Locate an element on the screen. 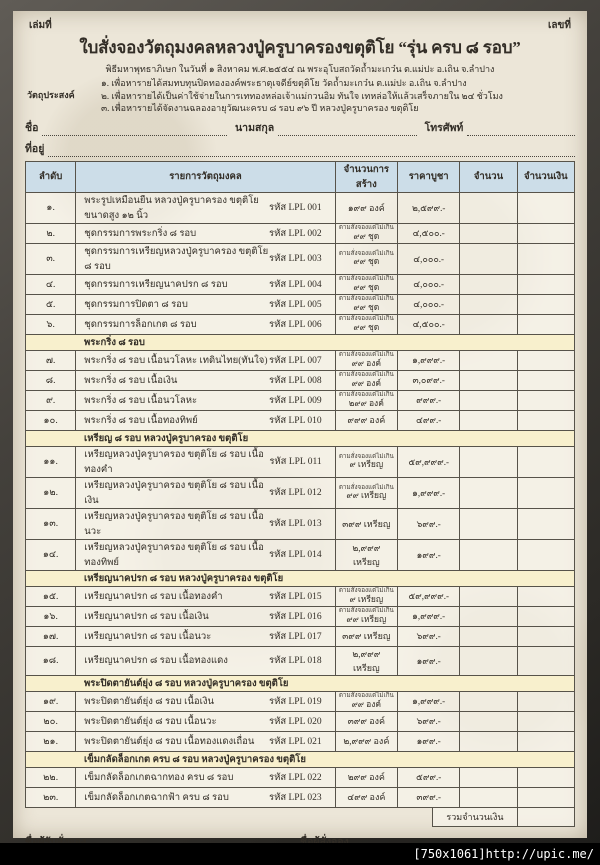 The image size is (600, 865). item-name: พระกริ่ง ๘ รอบ เนื้อทองทิพย์ is located at coordinates (141, 420).